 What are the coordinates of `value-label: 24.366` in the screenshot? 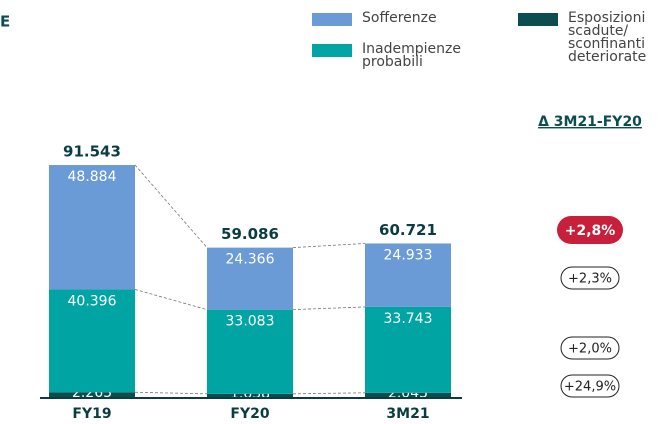 It's located at (250, 260).